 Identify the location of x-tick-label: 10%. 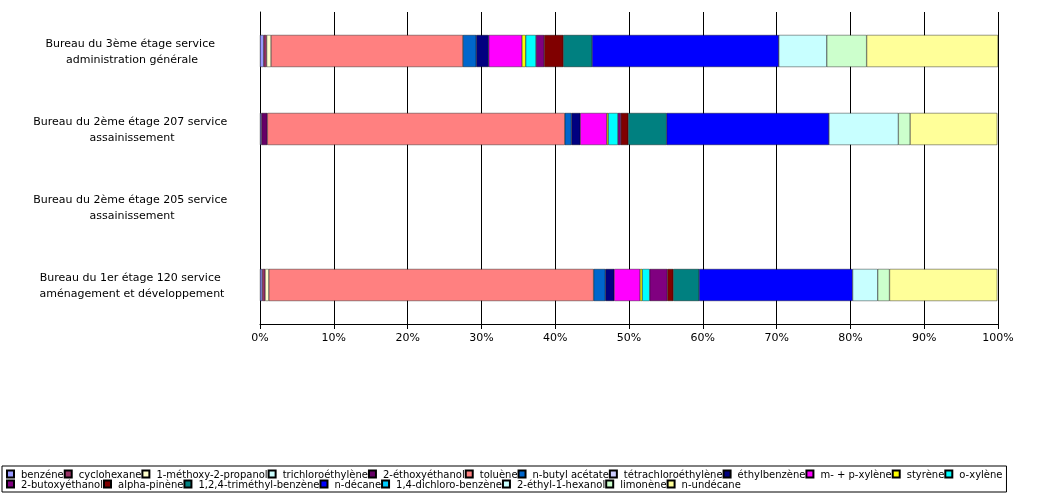
(334, 337).